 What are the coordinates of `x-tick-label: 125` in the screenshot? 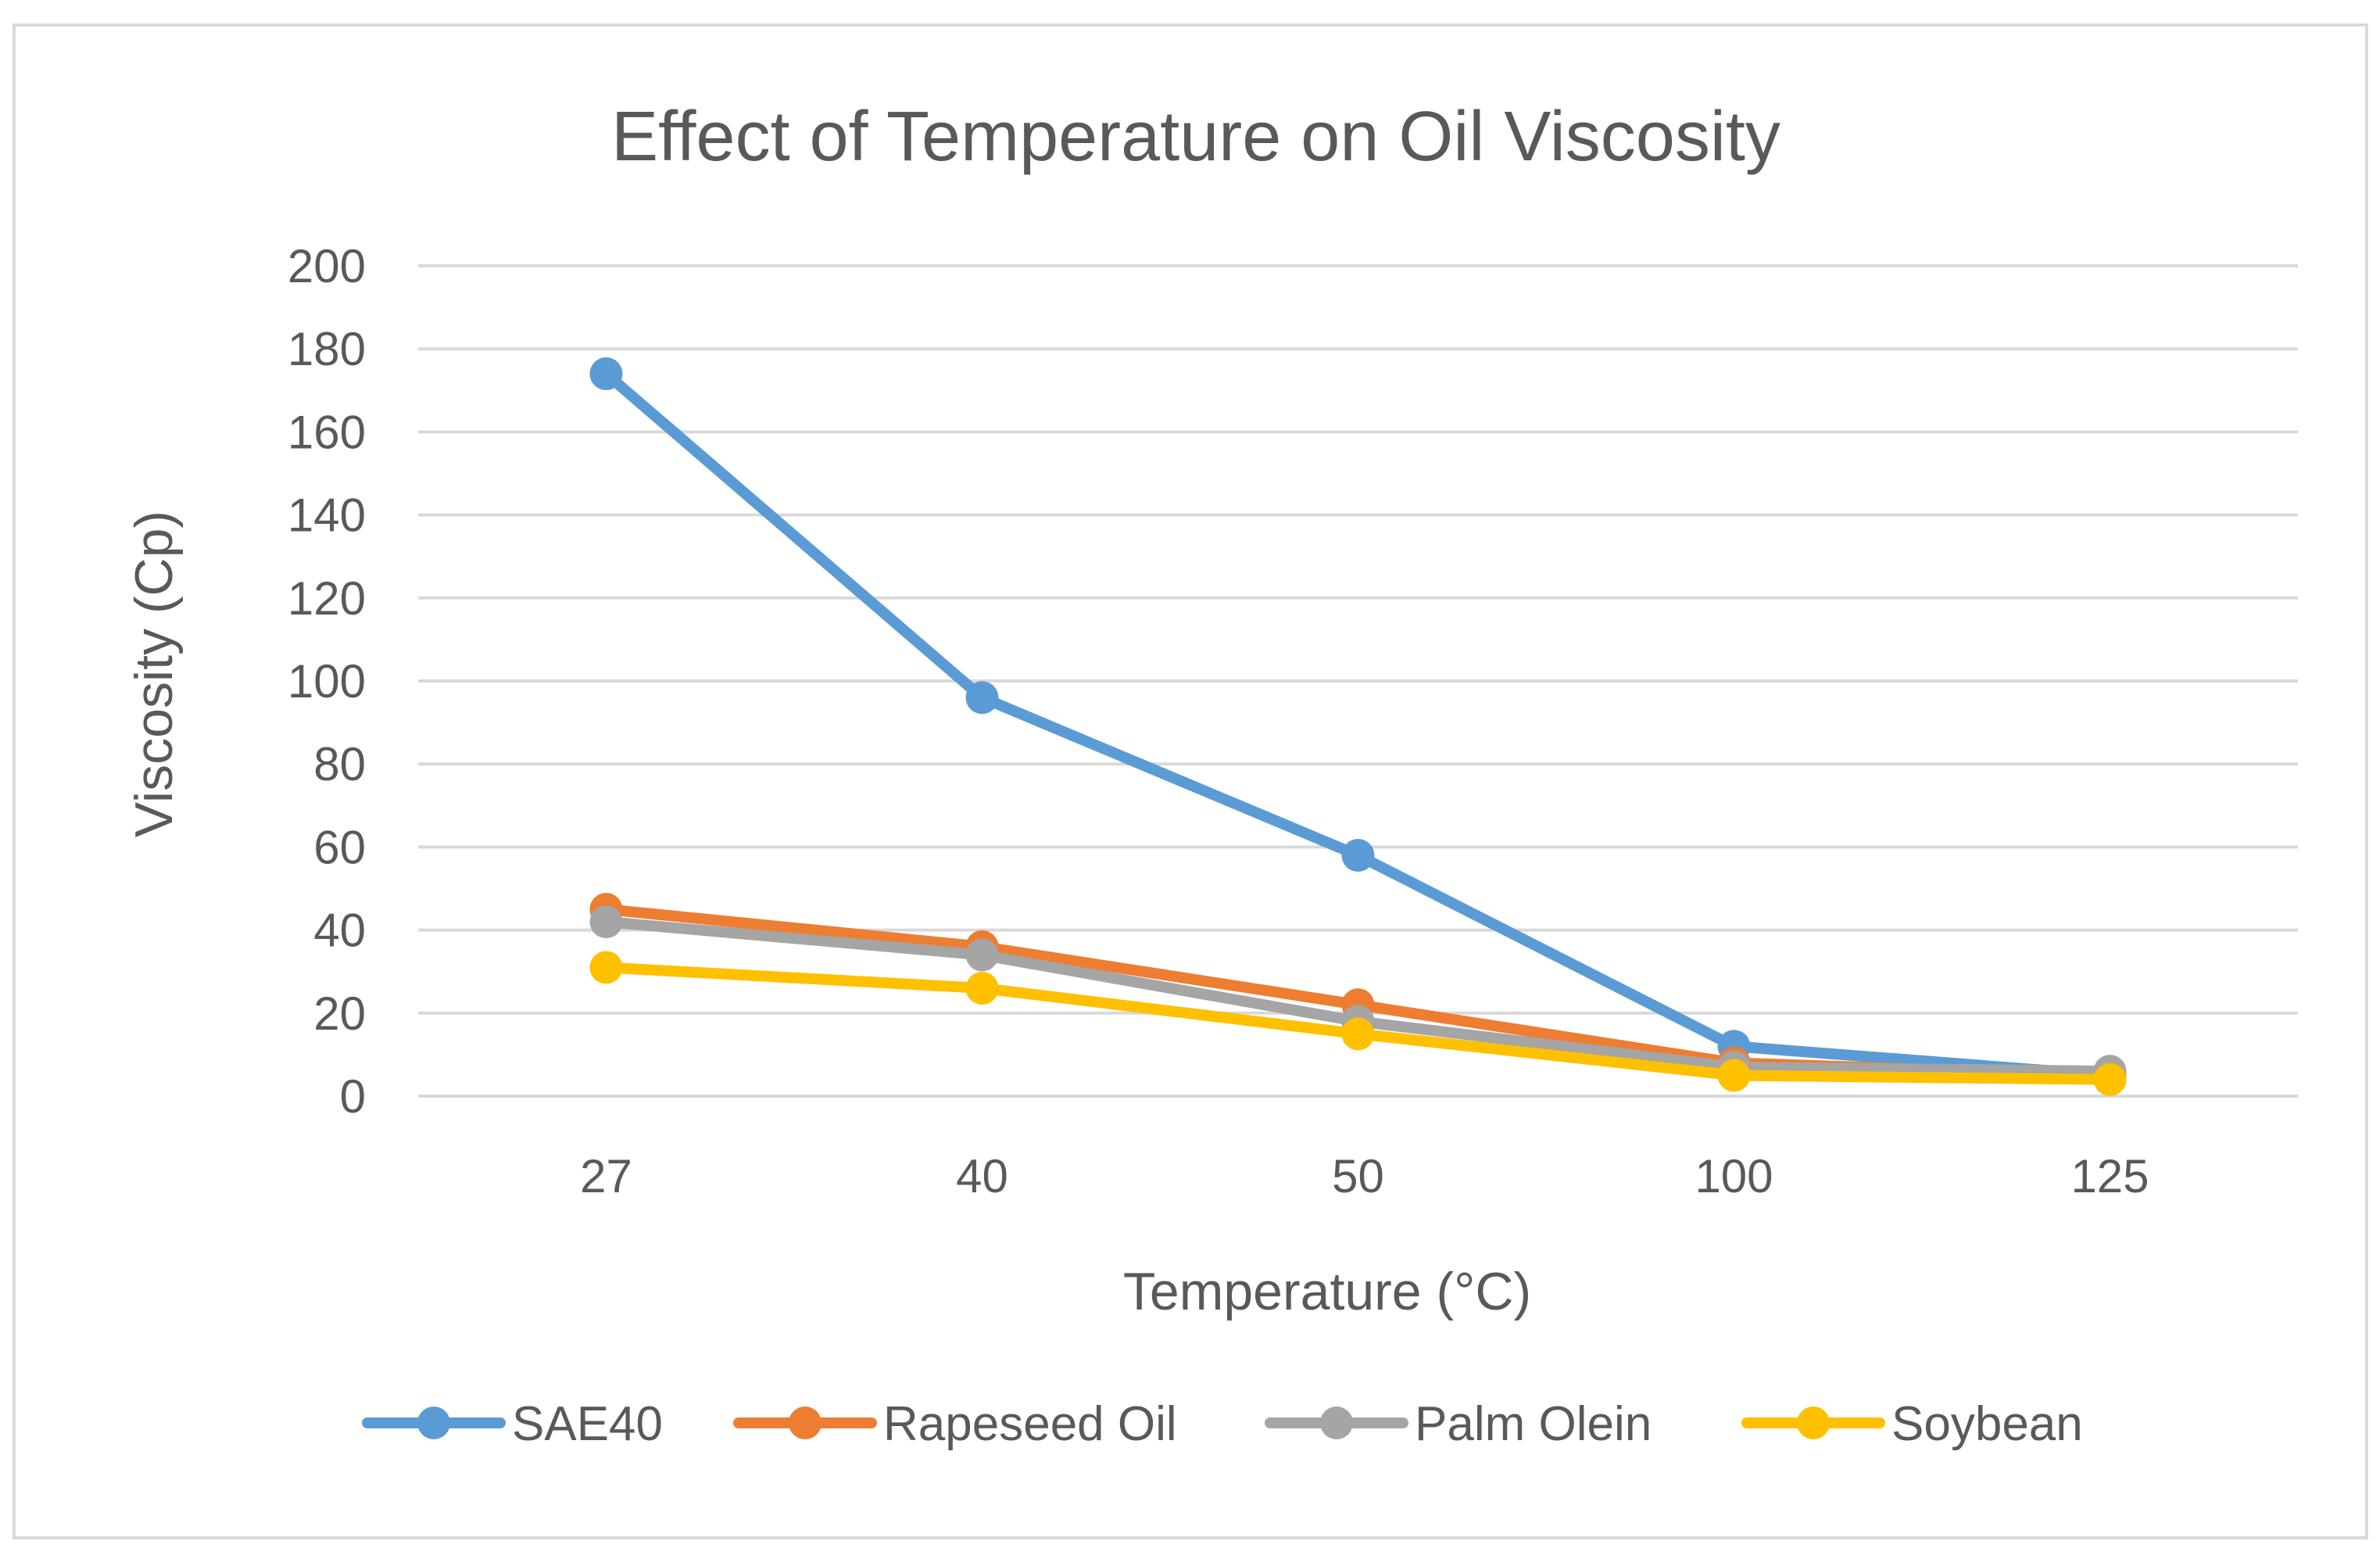 It's located at (2109, 1176).